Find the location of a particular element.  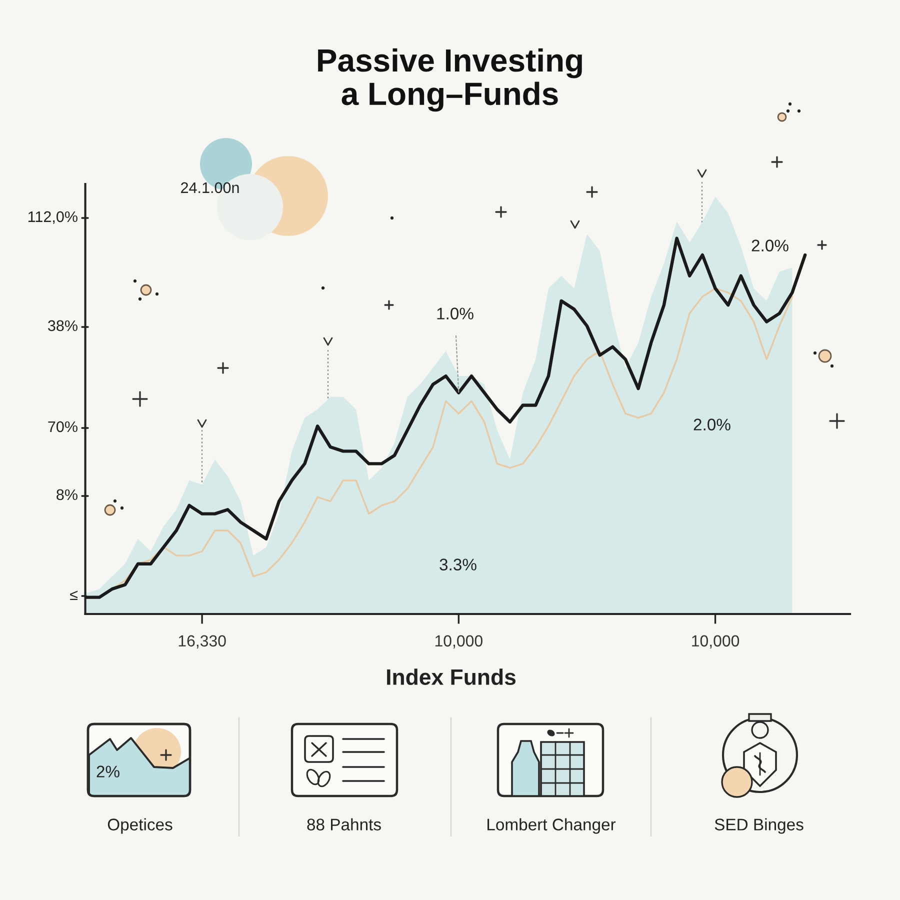

annotation: 3.3% is located at coordinates (458, 564).